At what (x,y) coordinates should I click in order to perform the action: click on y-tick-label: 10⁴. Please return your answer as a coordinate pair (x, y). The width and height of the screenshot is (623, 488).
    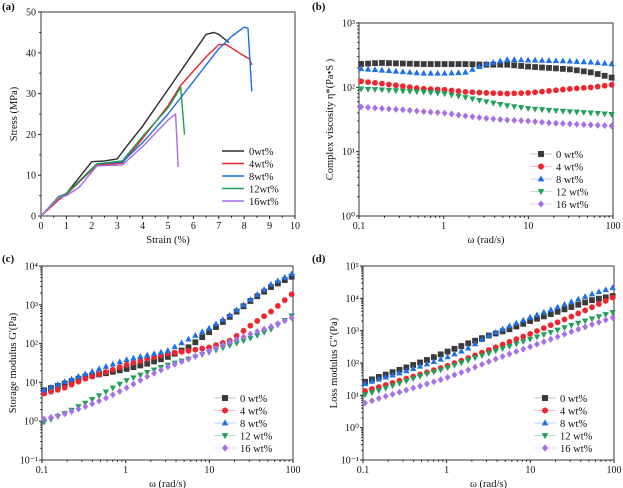
    Looking at the image, I should click on (353, 299).